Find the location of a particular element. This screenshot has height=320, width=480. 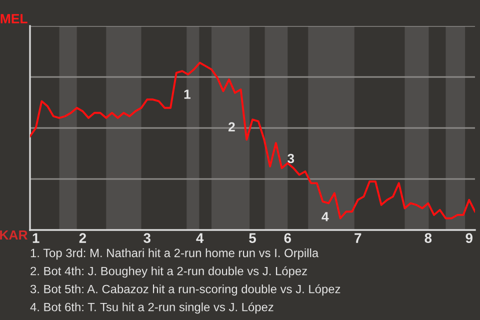

x-tick-label: 5 is located at coordinates (252, 238).